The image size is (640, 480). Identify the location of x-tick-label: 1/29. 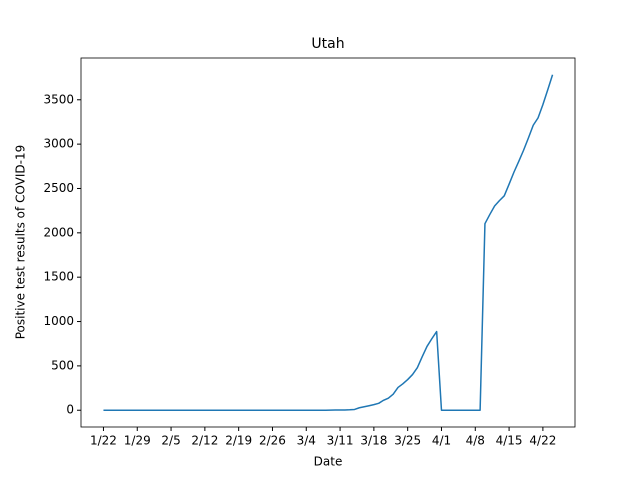
(137, 441).